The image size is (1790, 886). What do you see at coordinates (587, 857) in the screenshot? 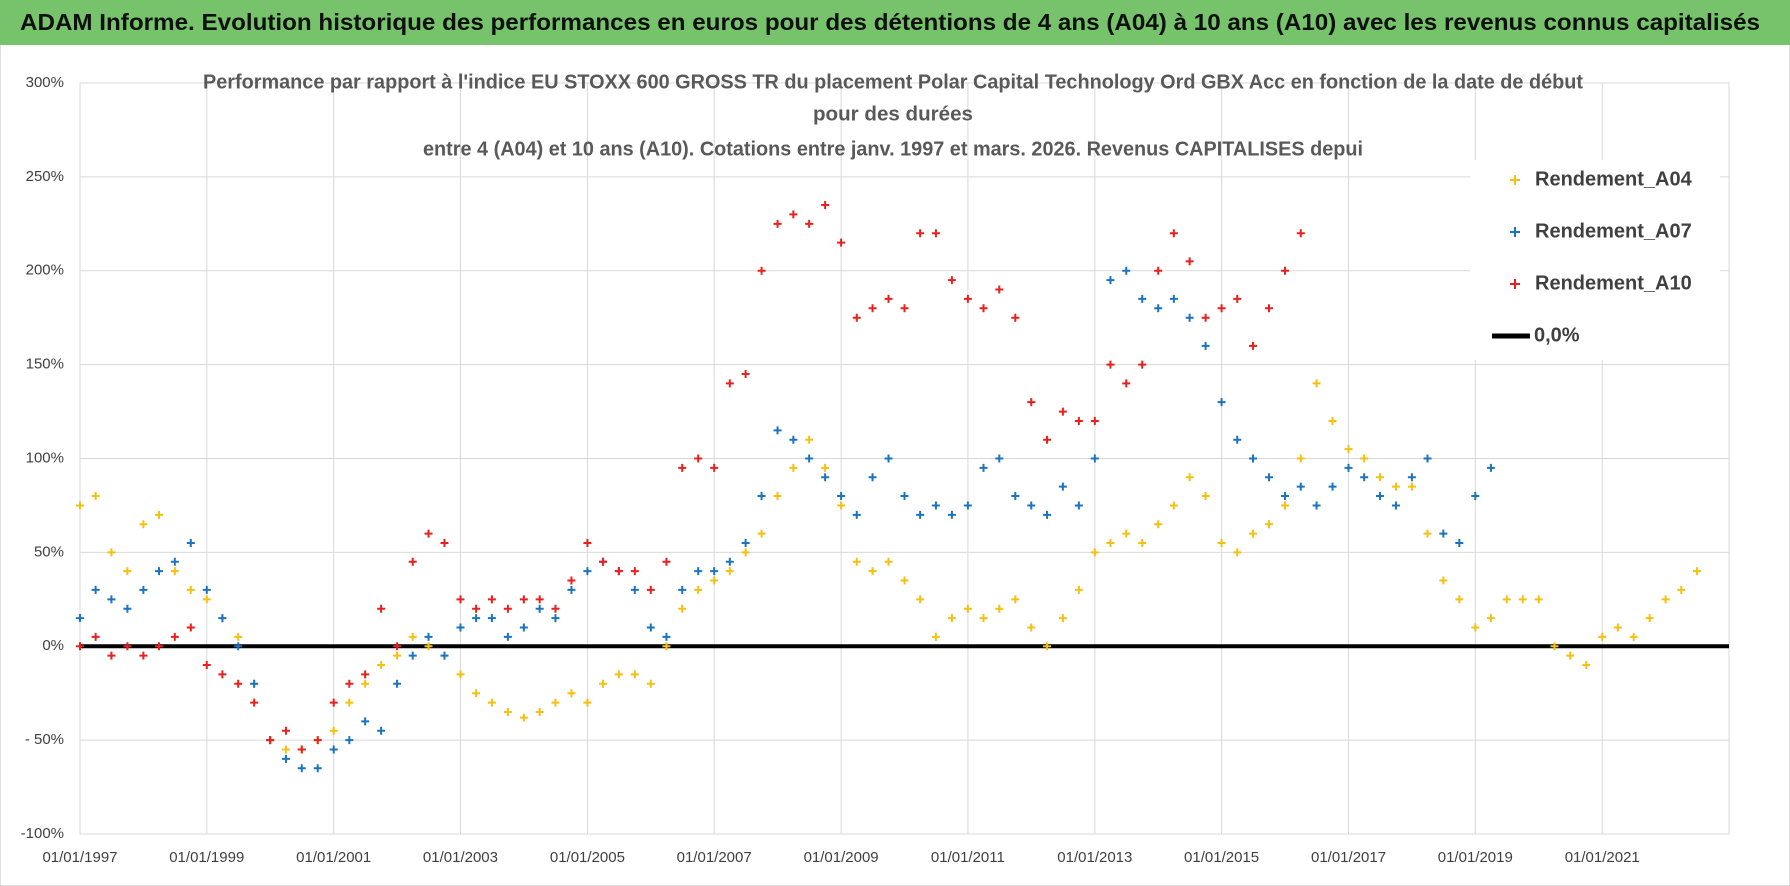
I see `x-tick-label: 01/01/2005` at bounding box center [587, 857].